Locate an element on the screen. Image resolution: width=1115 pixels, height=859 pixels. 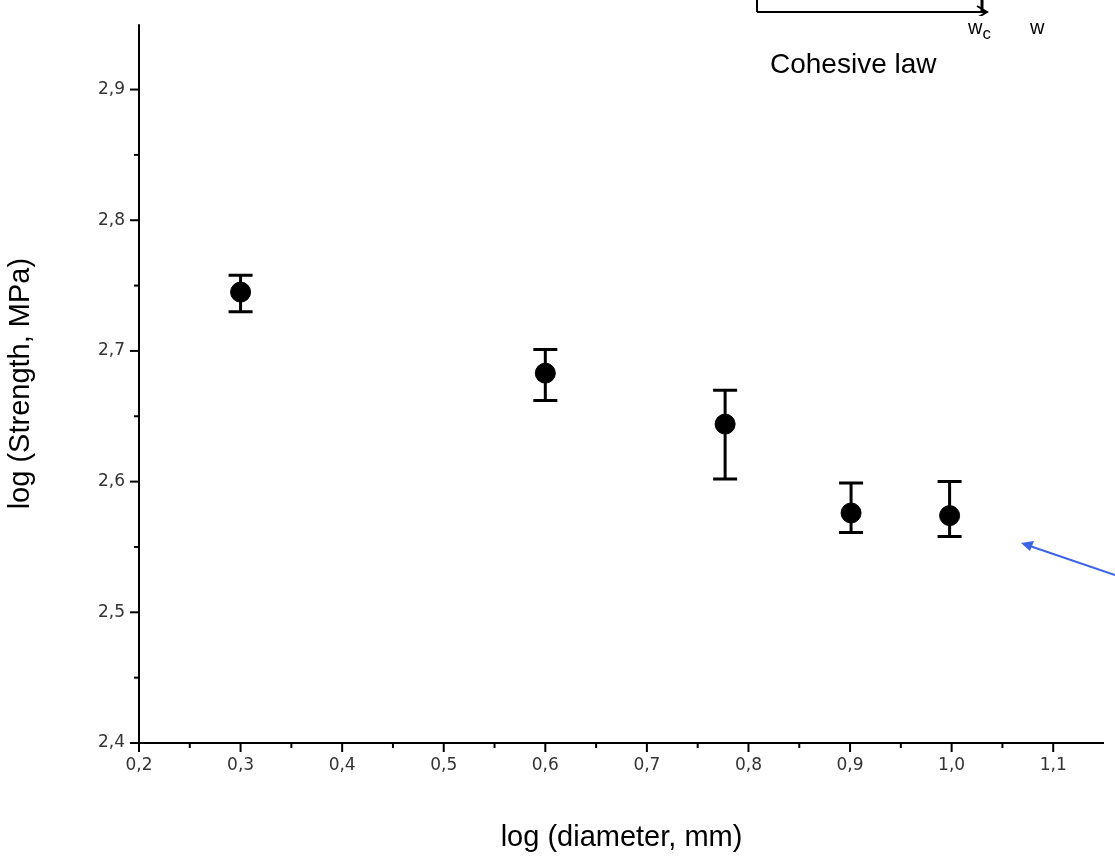
x-tick-label: 0,6 is located at coordinates (545, 763).